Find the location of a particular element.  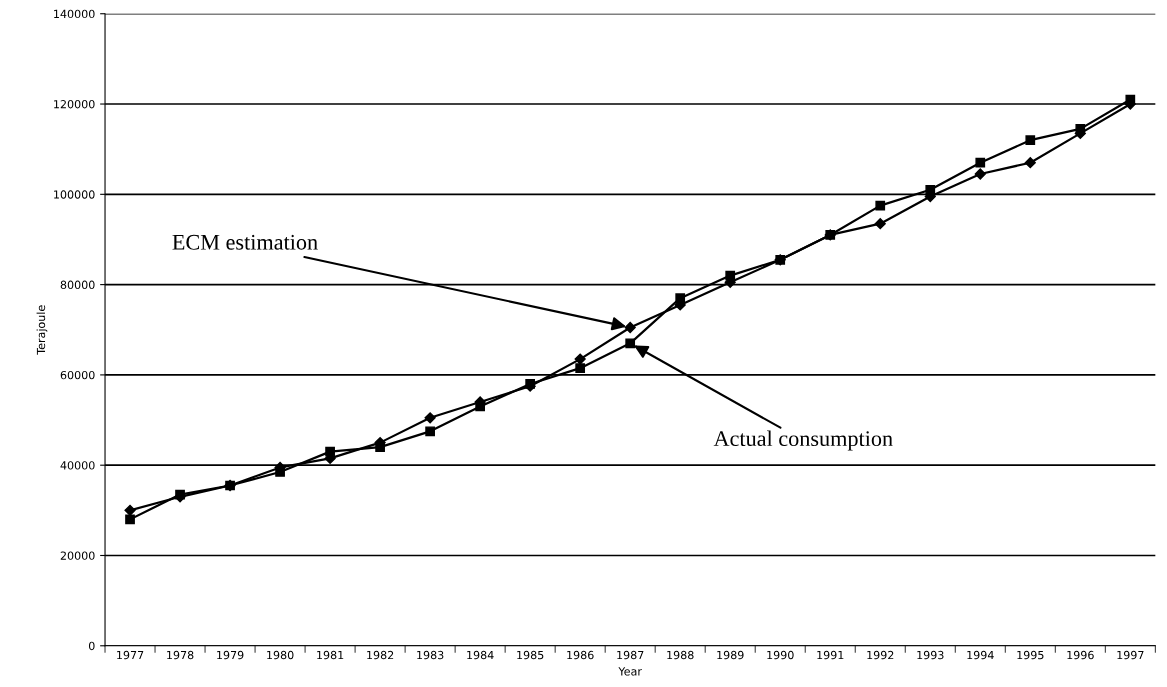

x-tick-label: 1989 is located at coordinates (730, 655).